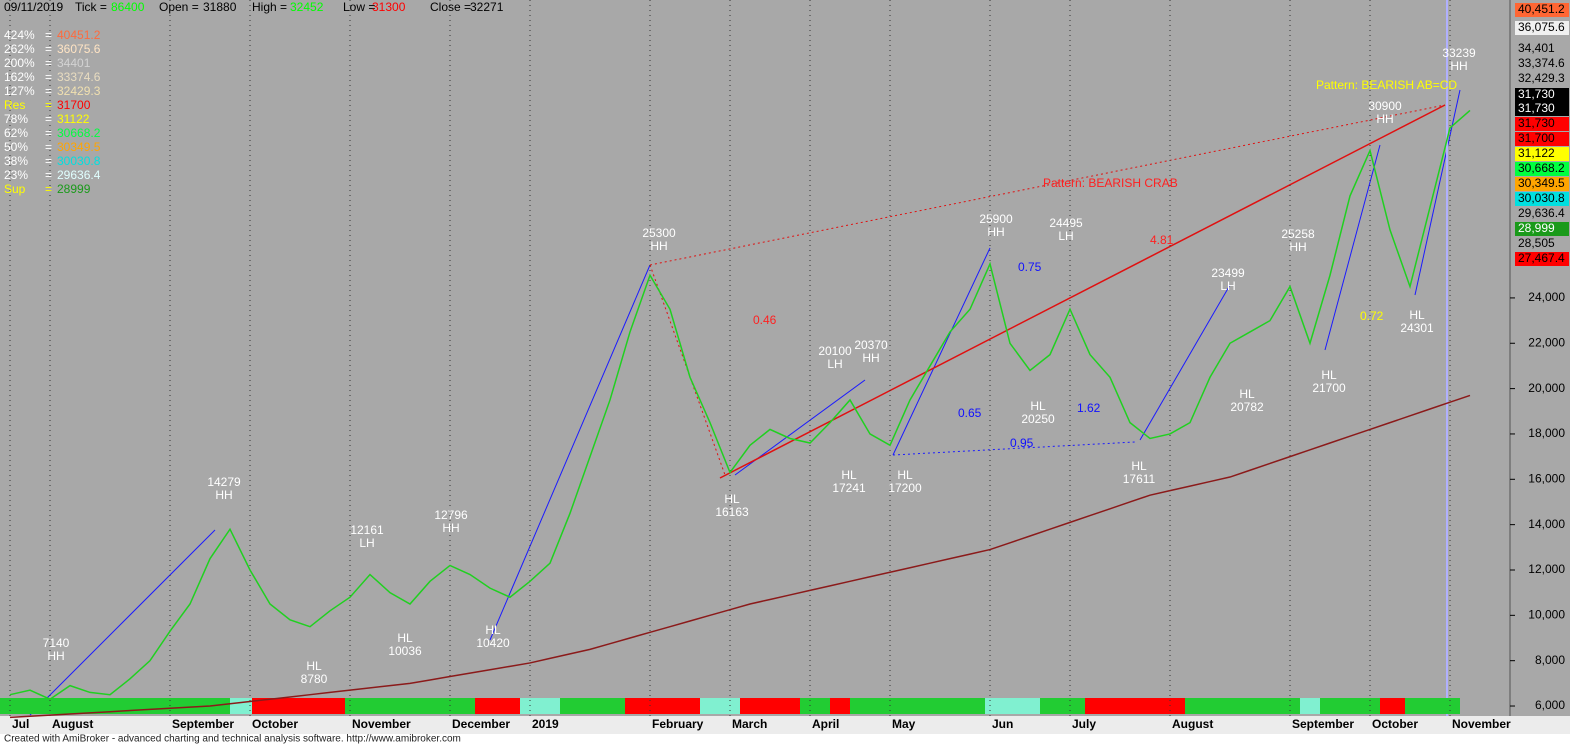  I want to click on price-box-label: 32,429.3, so click(1541, 78).